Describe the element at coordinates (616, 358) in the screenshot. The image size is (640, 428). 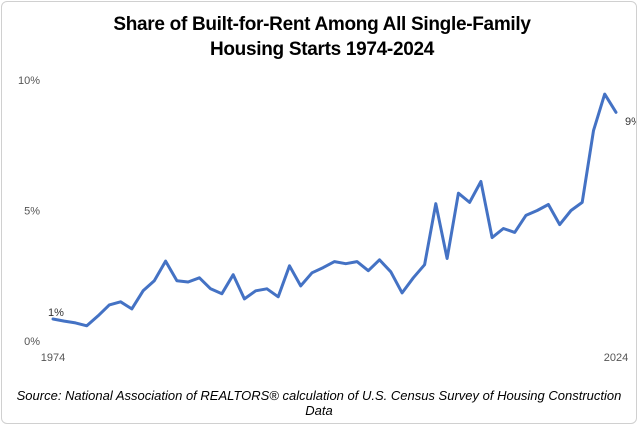
I see `x-tick-label: 2024` at that location.